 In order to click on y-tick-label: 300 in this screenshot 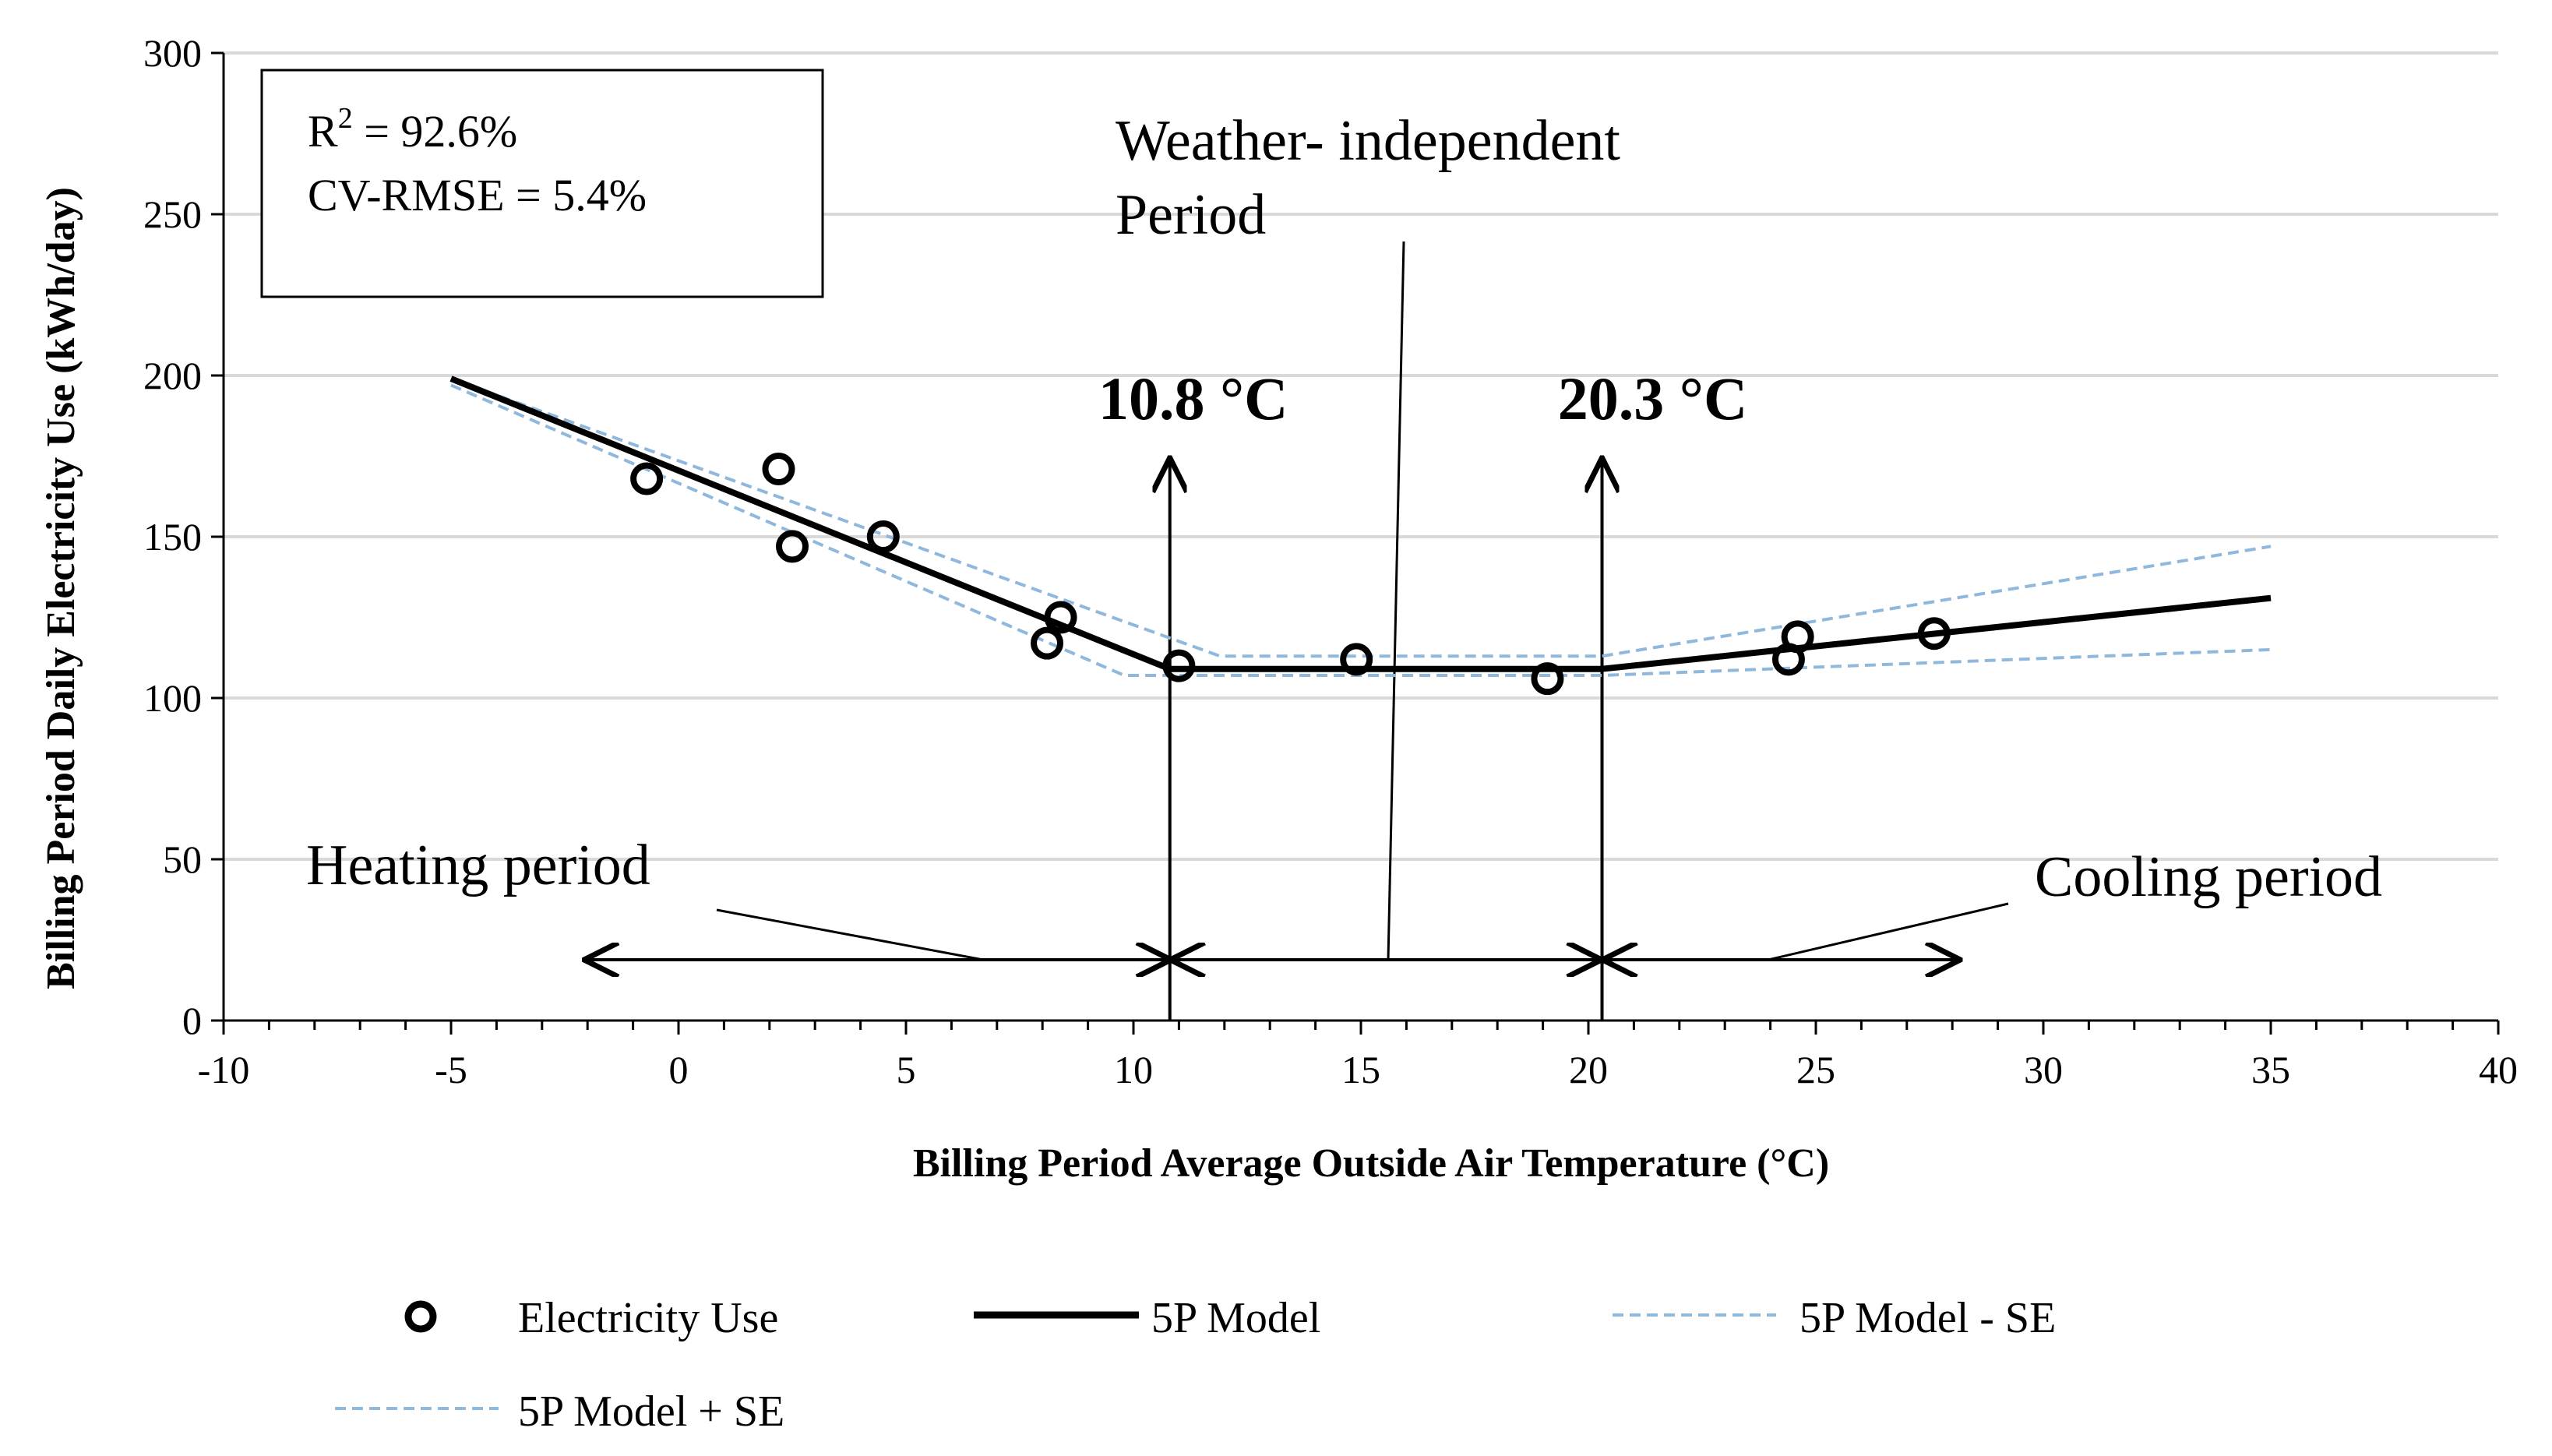, I will do `click(173, 53)`.